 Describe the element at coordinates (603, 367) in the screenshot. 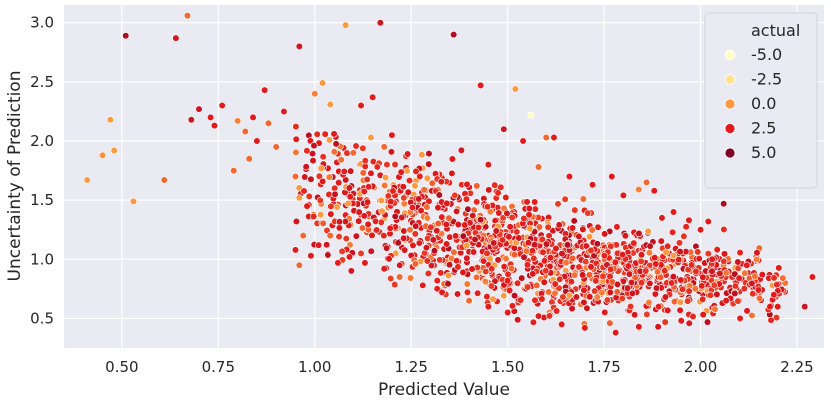

I see `x-tick-label: 1.75` at that location.